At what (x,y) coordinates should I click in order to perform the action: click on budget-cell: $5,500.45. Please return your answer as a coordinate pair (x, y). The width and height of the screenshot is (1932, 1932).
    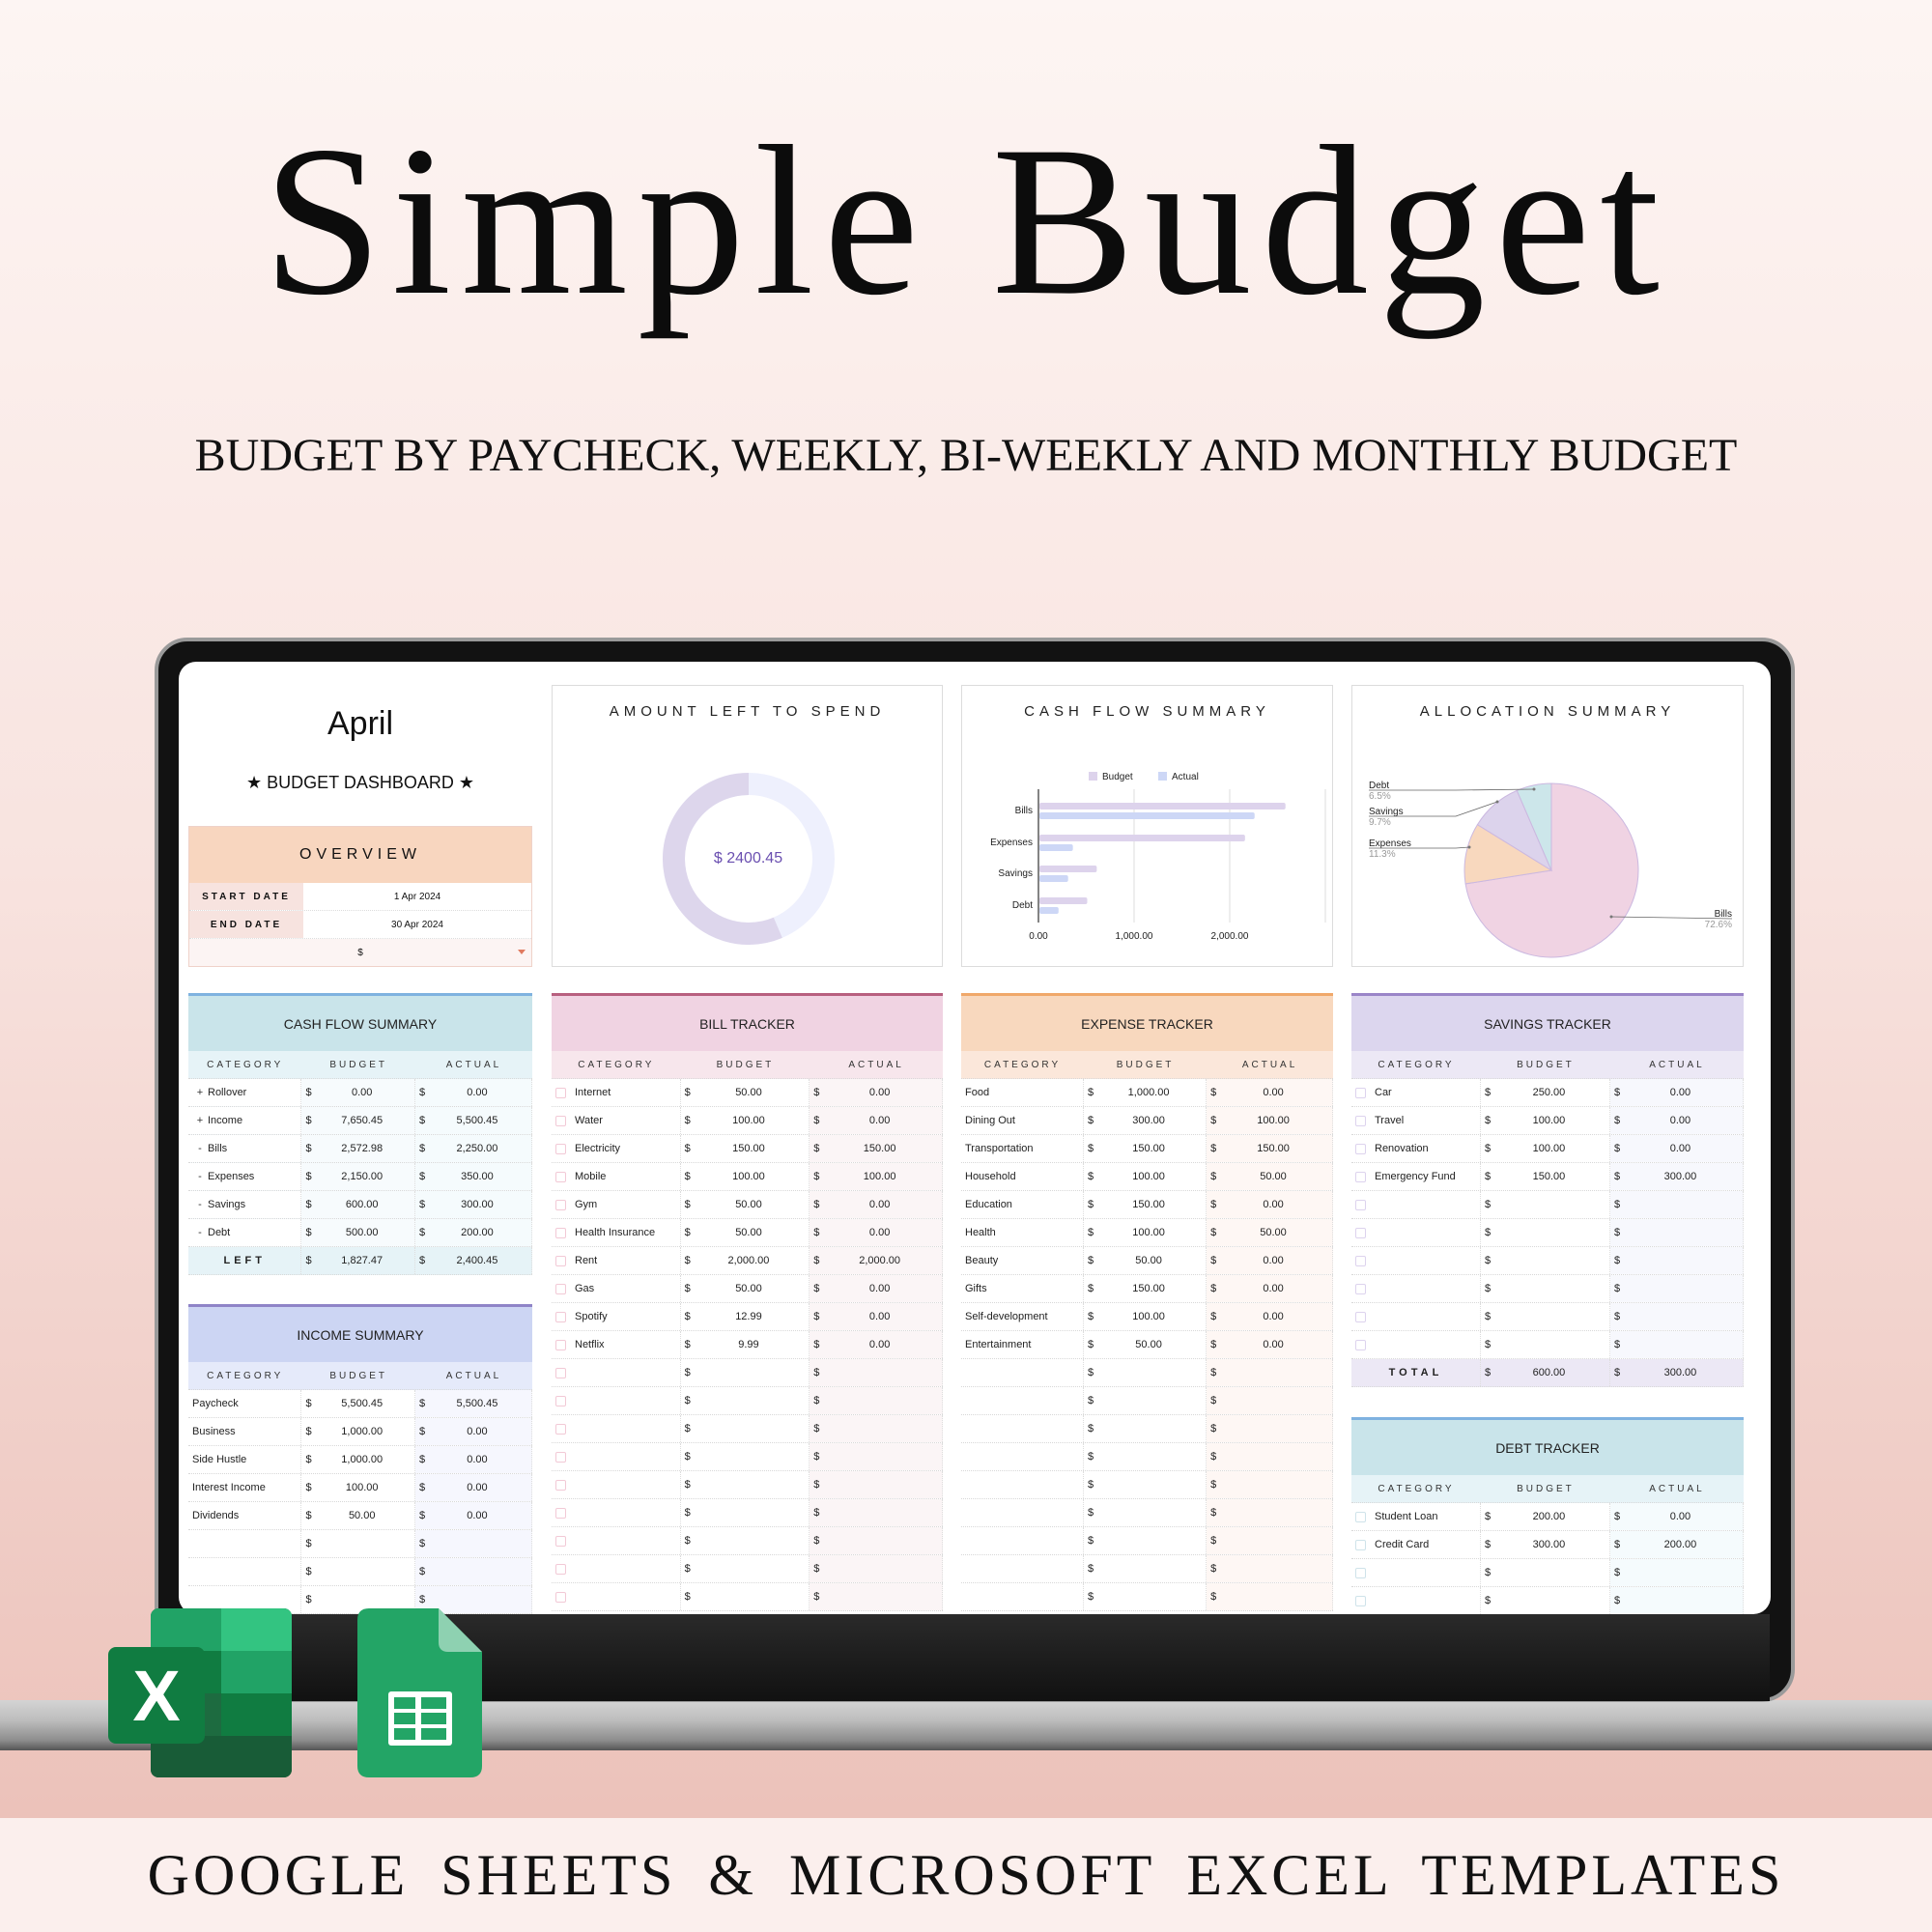
    Looking at the image, I should click on (358, 1403).